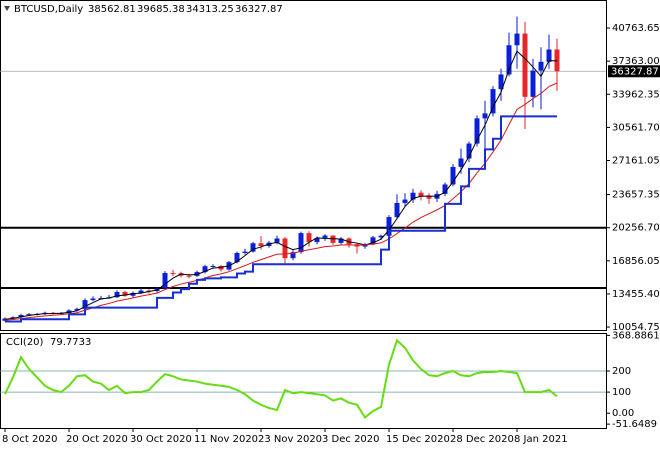 Image resolution: width=660 pixels, height=450 pixels. What do you see at coordinates (636, 327) in the screenshot?
I see `y-tick-label: 10054.75` at bounding box center [636, 327].